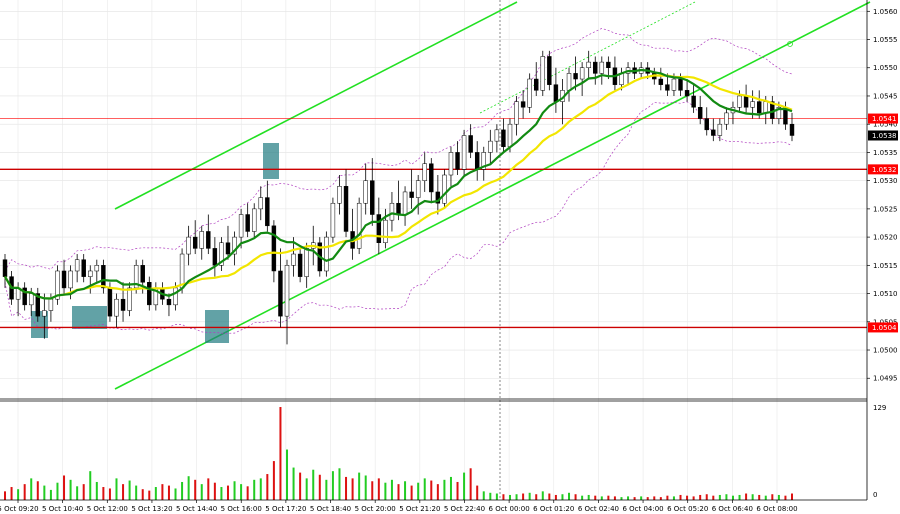  Describe the element at coordinates (885, 266) in the screenshot. I see `price-tick-label: 1.0515` at that location.